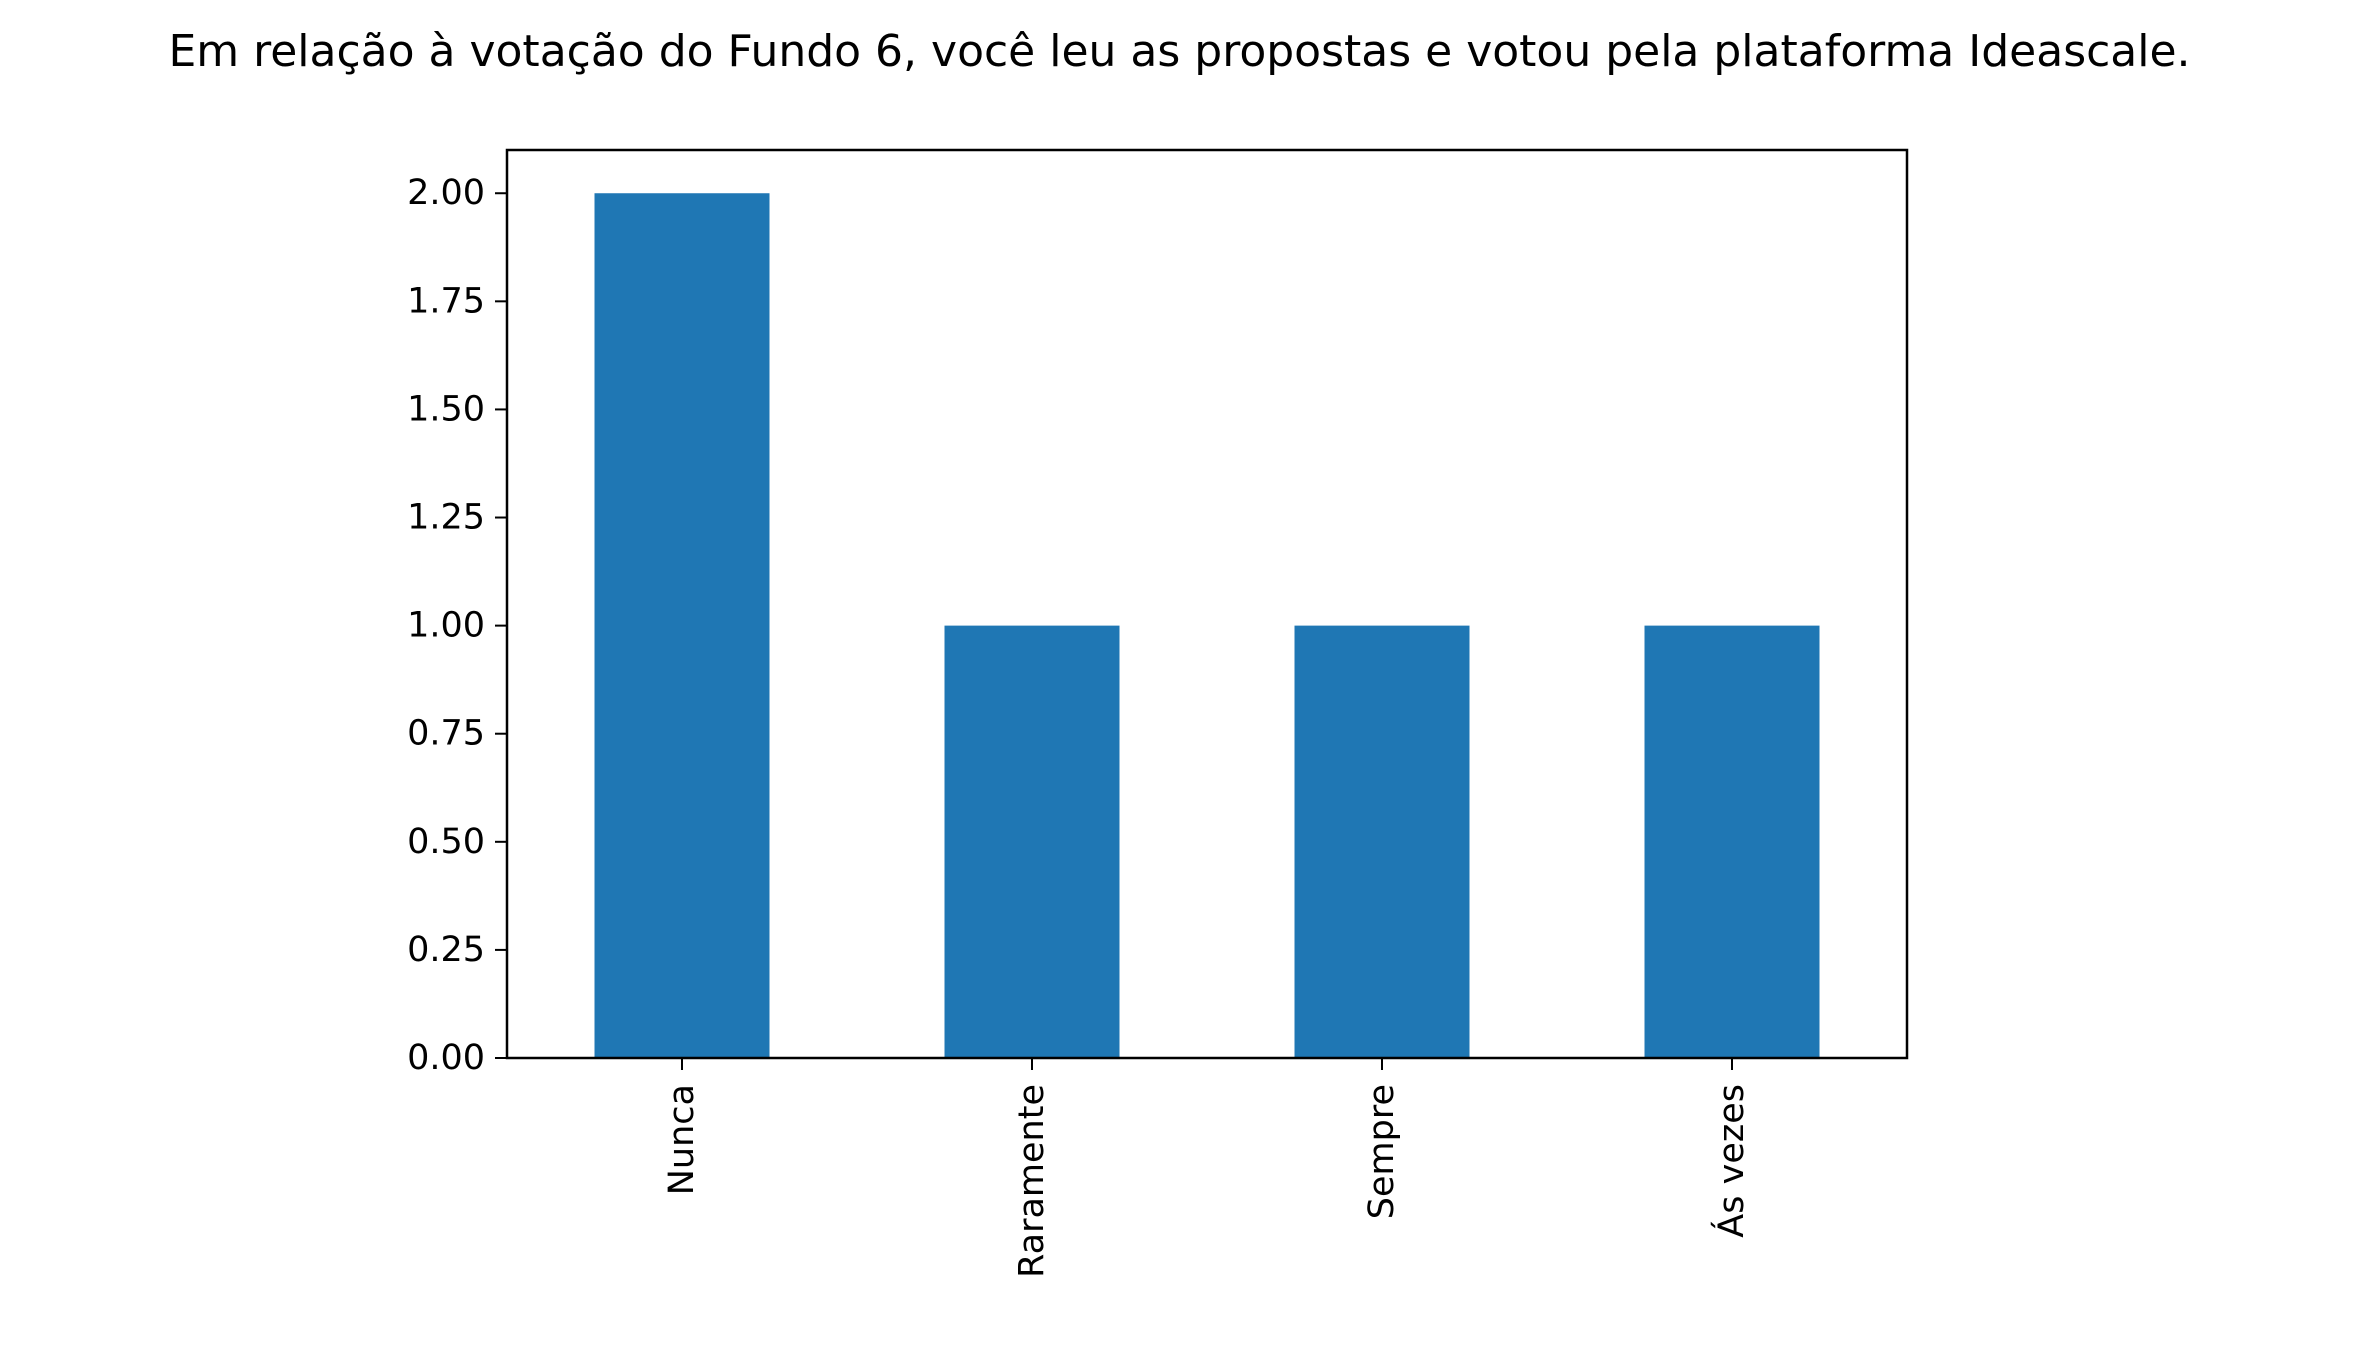 This screenshot has width=2359, height=1345. I want to click on y-axis: 0.00 0.25 0.50 0.75 1.00 1.25 1.50 1.75 2.00, so click(457, 625).